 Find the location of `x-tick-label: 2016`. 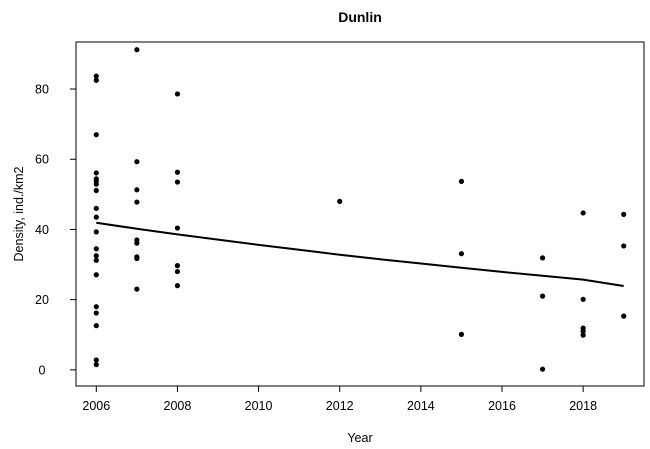

x-tick-label: 2016 is located at coordinates (502, 406).